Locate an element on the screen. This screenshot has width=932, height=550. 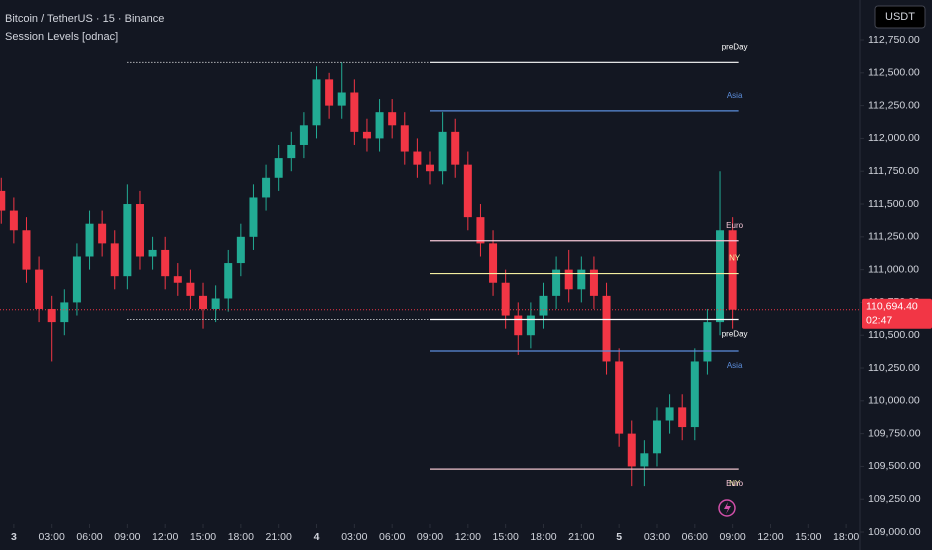
flash-icon is located at coordinates (727, 508).